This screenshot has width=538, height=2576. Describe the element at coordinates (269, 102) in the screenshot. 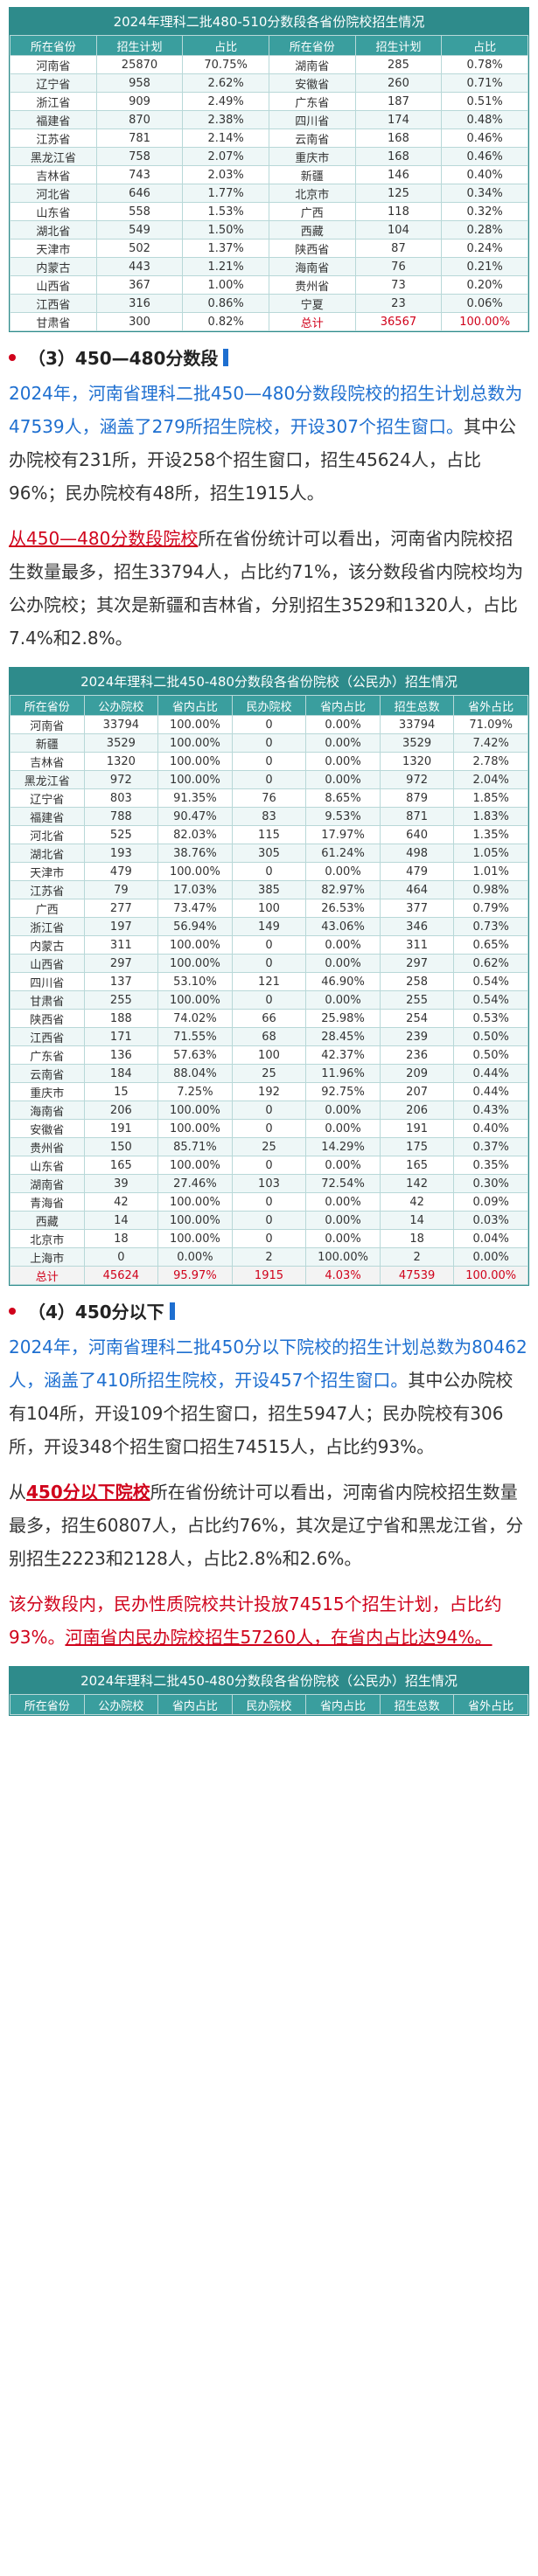

I see `table-row: 浙江省 909 2.49% 广东省 187 0.51%` at that location.